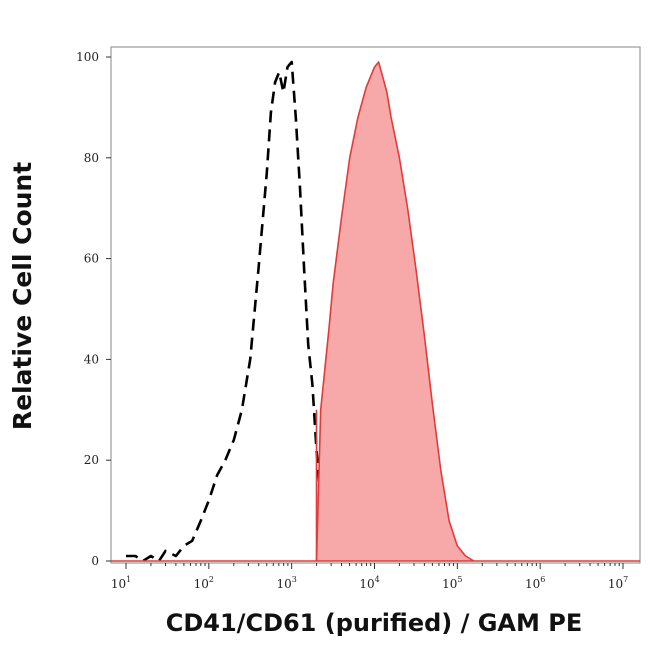 The height and width of the screenshot is (652, 650). What do you see at coordinates (459, 579) in the screenshot?
I see `x-tick-exponent: 5` at bounding box center [459, 579].